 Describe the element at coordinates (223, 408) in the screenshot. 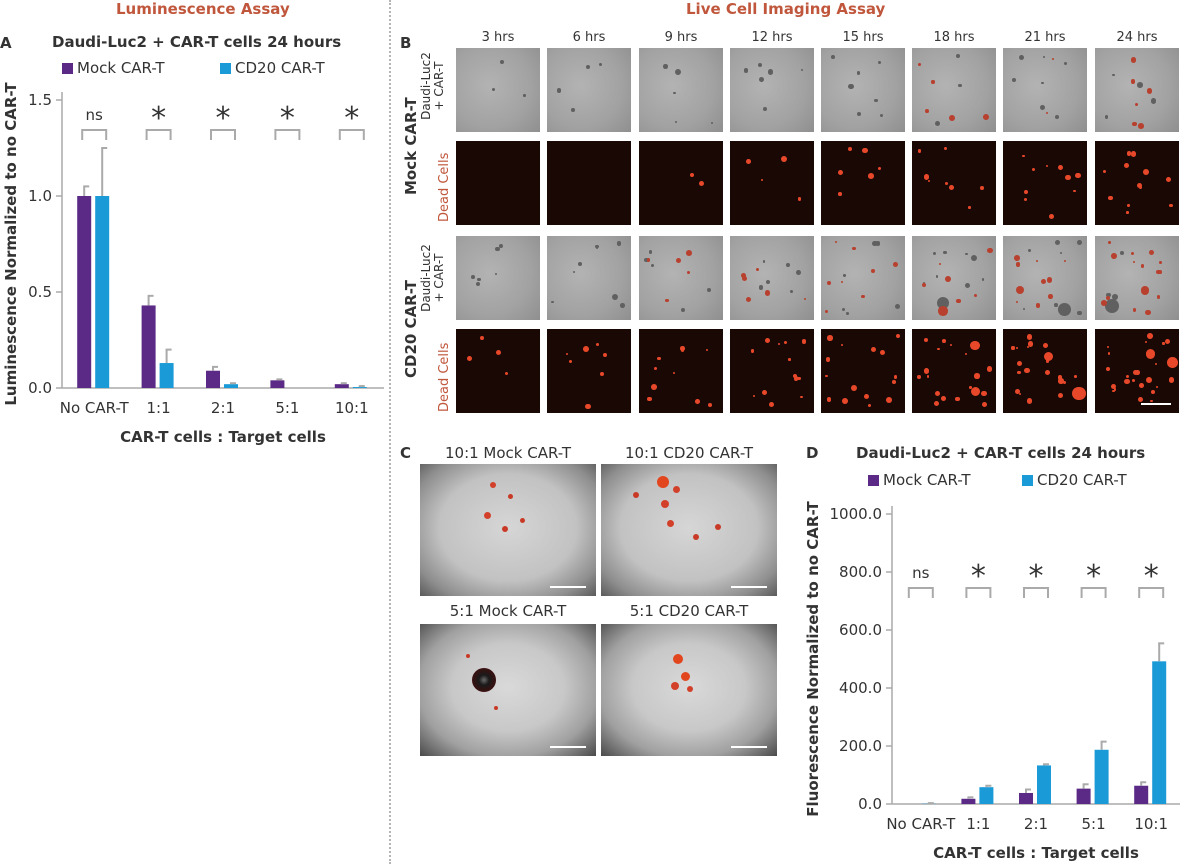

I see `x-tick-label: 2:1` at that location.